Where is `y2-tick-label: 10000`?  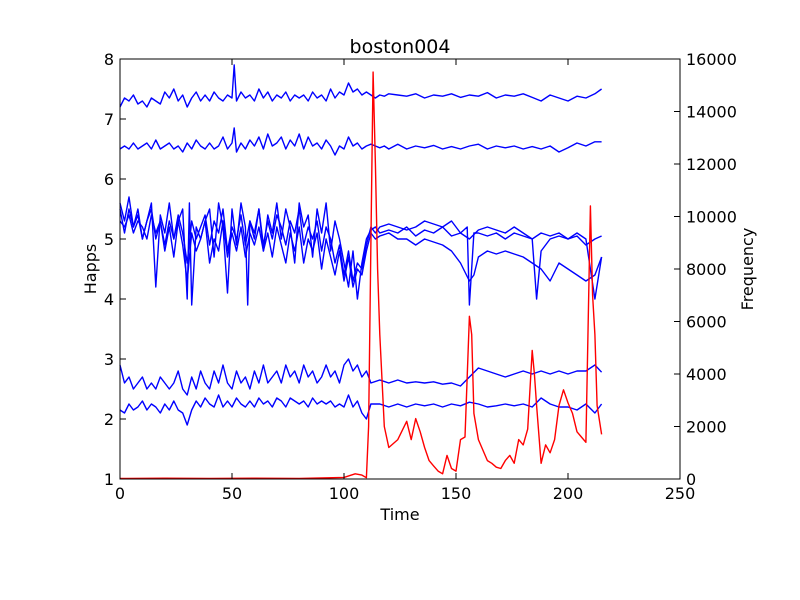 y2-tick-label: 10000 is located at coordinates (711, 217).